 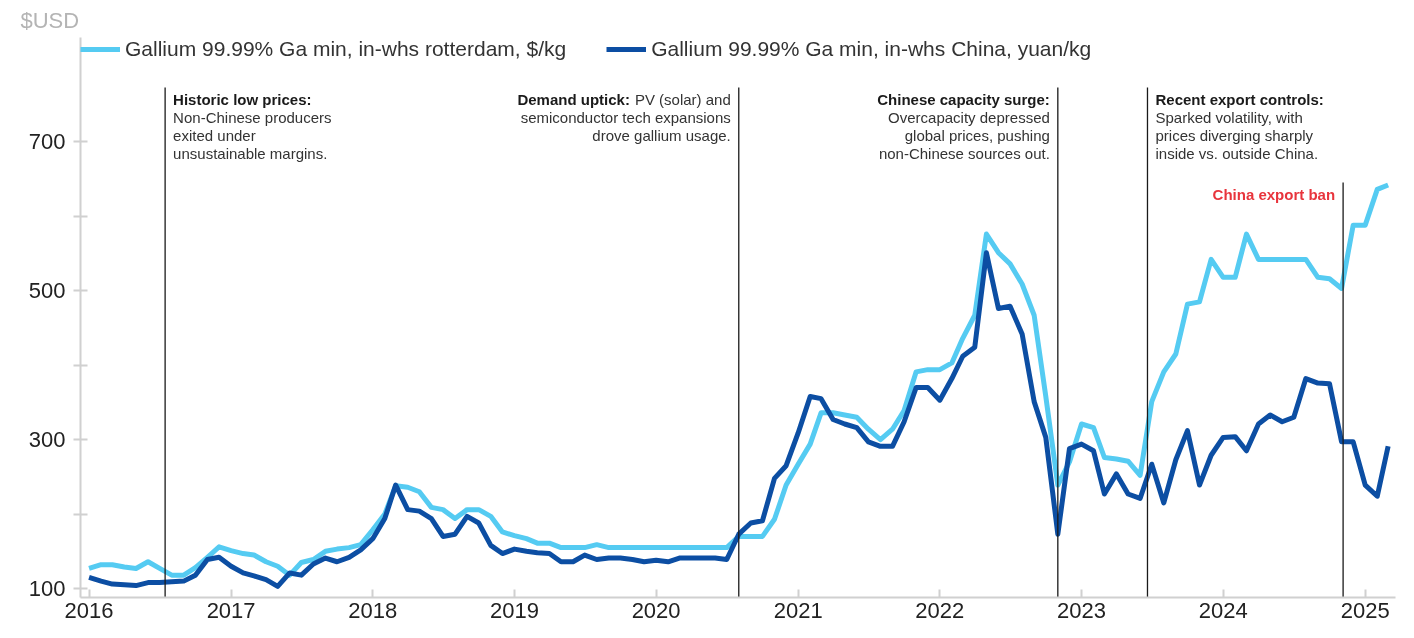 I want to click on y-tick-label: 100, so click(x=47, y=589).